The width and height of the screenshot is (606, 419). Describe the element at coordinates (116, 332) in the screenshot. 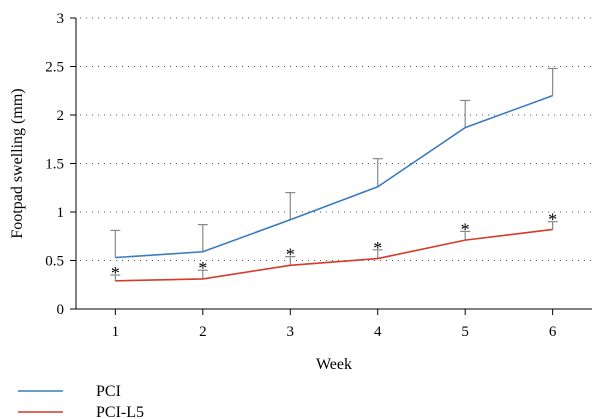

I see `x-tick-label: 1` at that location.